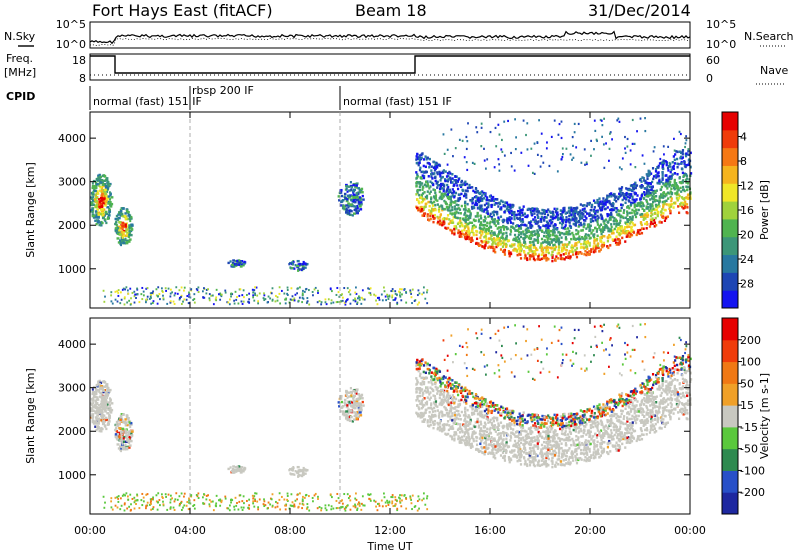 The height and width of the screenshot is (558, 800). Describe the element at coordinates (390, 65) in the screenshot. I see `freq-traces` at that location.